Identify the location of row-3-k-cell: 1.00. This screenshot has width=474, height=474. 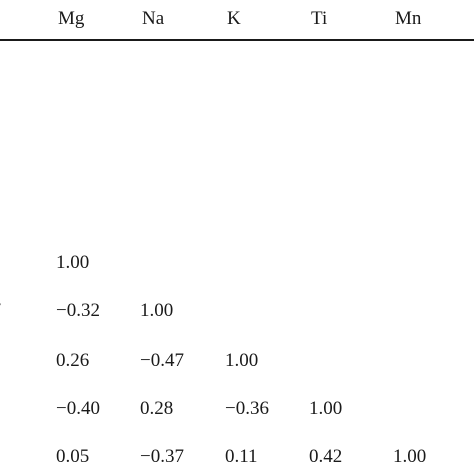
(242, 360).